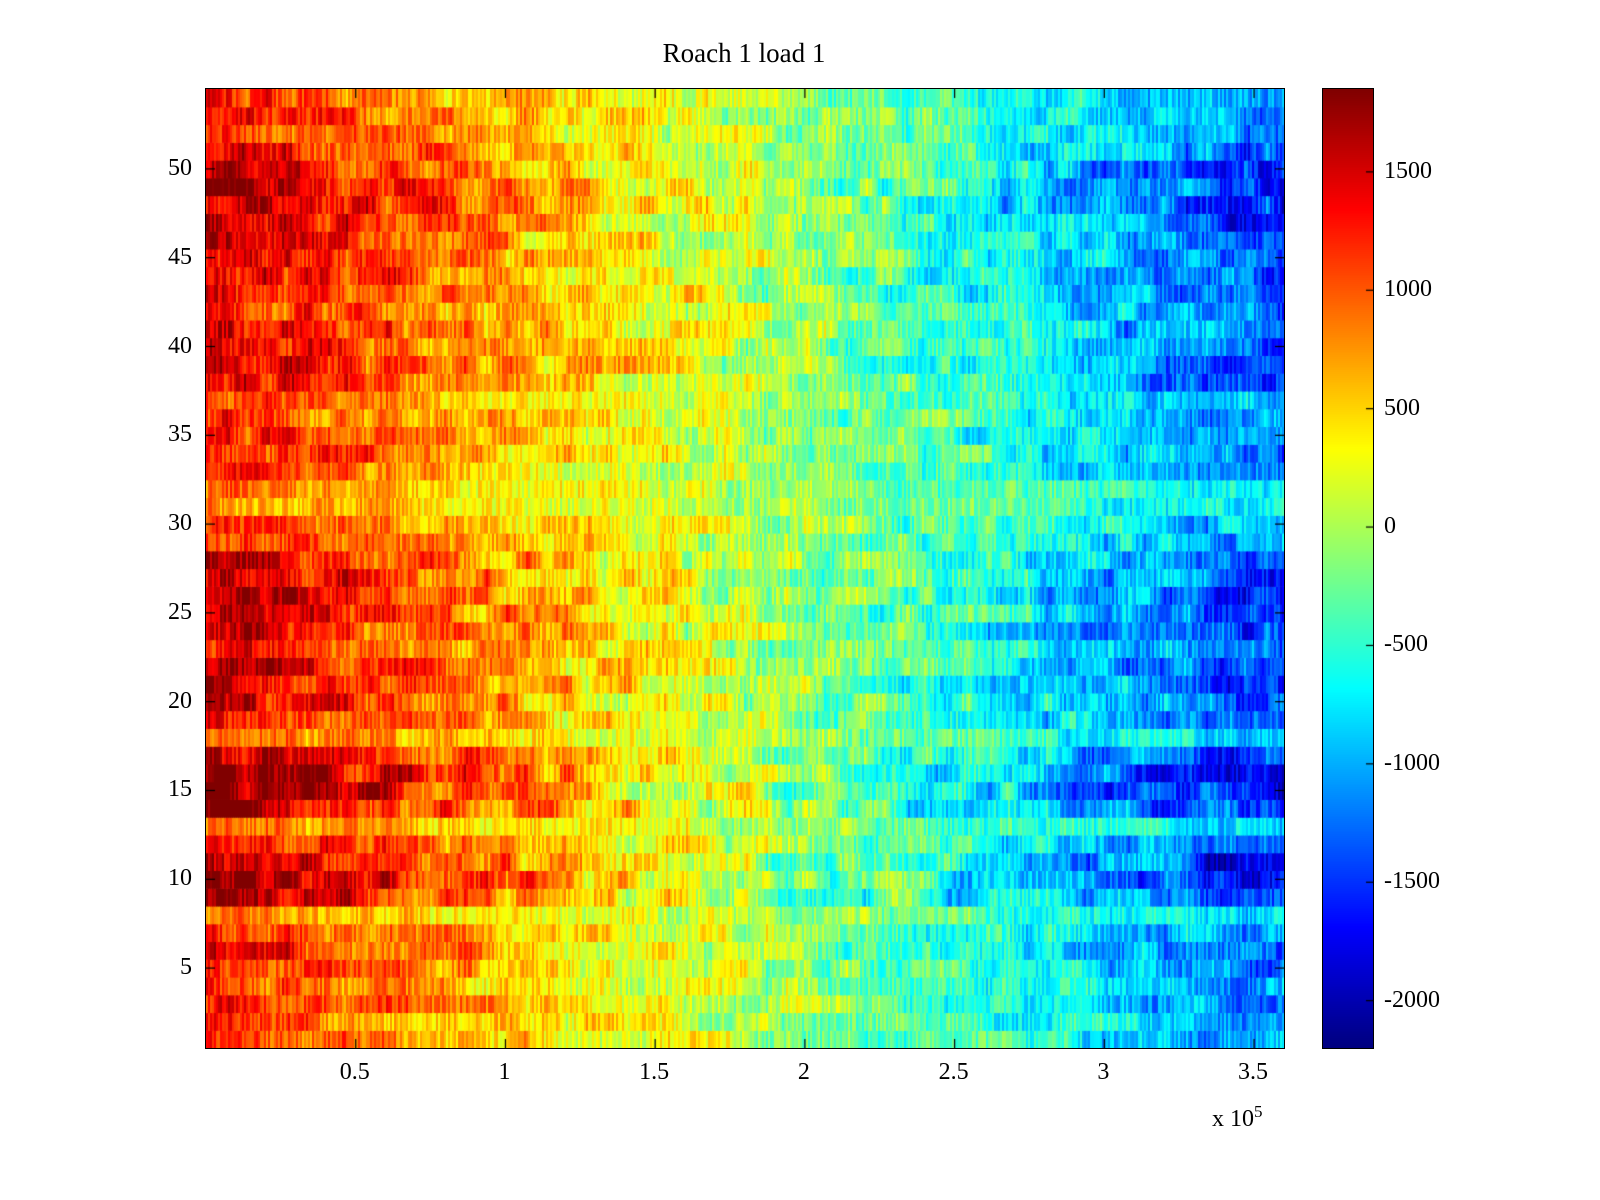  Describe the element at coordinates (1412, 881) in the screenshot. I see `colorbar-tick-label: -1500` at that location.